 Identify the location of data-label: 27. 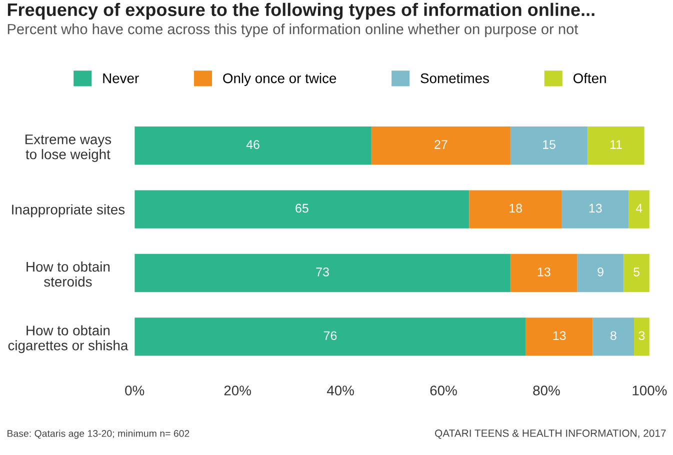
(441, 144).